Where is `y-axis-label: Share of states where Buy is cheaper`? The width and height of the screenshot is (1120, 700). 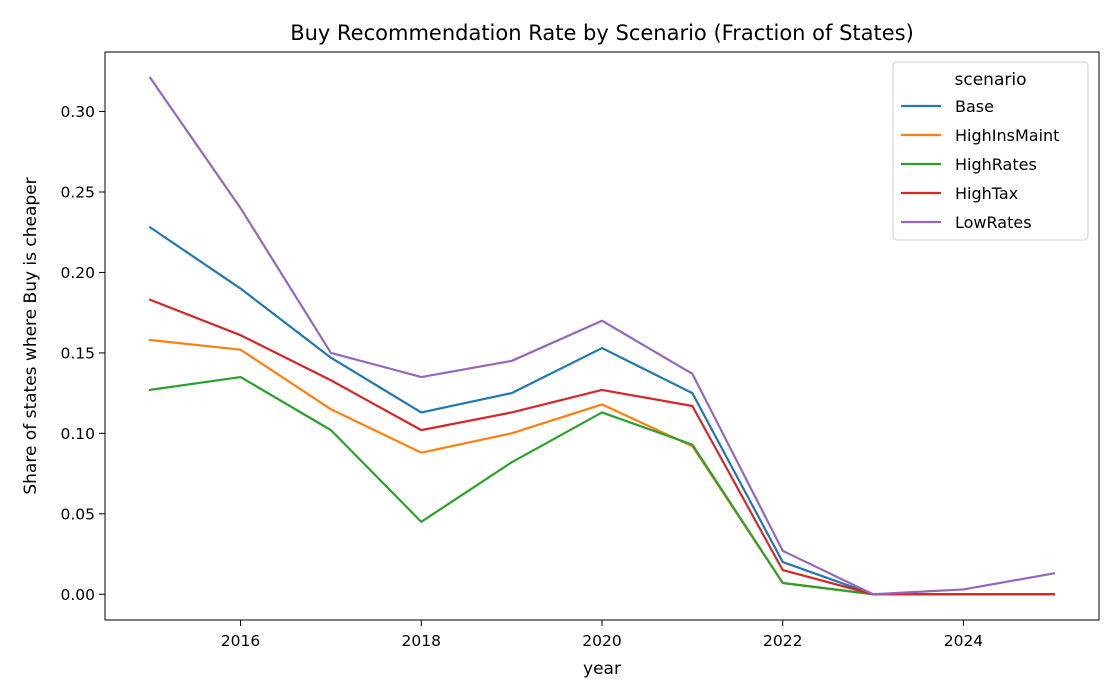 y-axis-label: Share of states where Buy is cheaper is located at coordinates (31, 335).